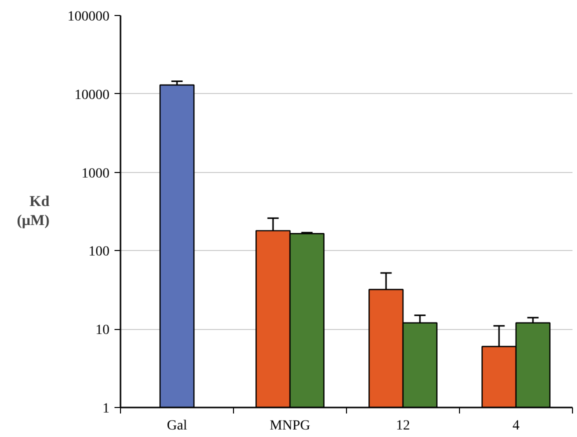 The image size is (577, 437). I want to click on x-tick-label: MNPG, so click(290, 426).